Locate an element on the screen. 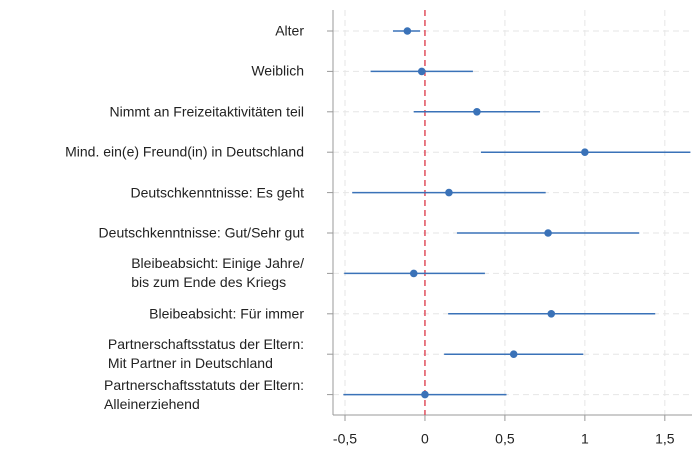 The image size is (692, 453). y-tick-label: Deutschkenntnisse: Gut/Sehr gut is located at coordinates (201, 232).